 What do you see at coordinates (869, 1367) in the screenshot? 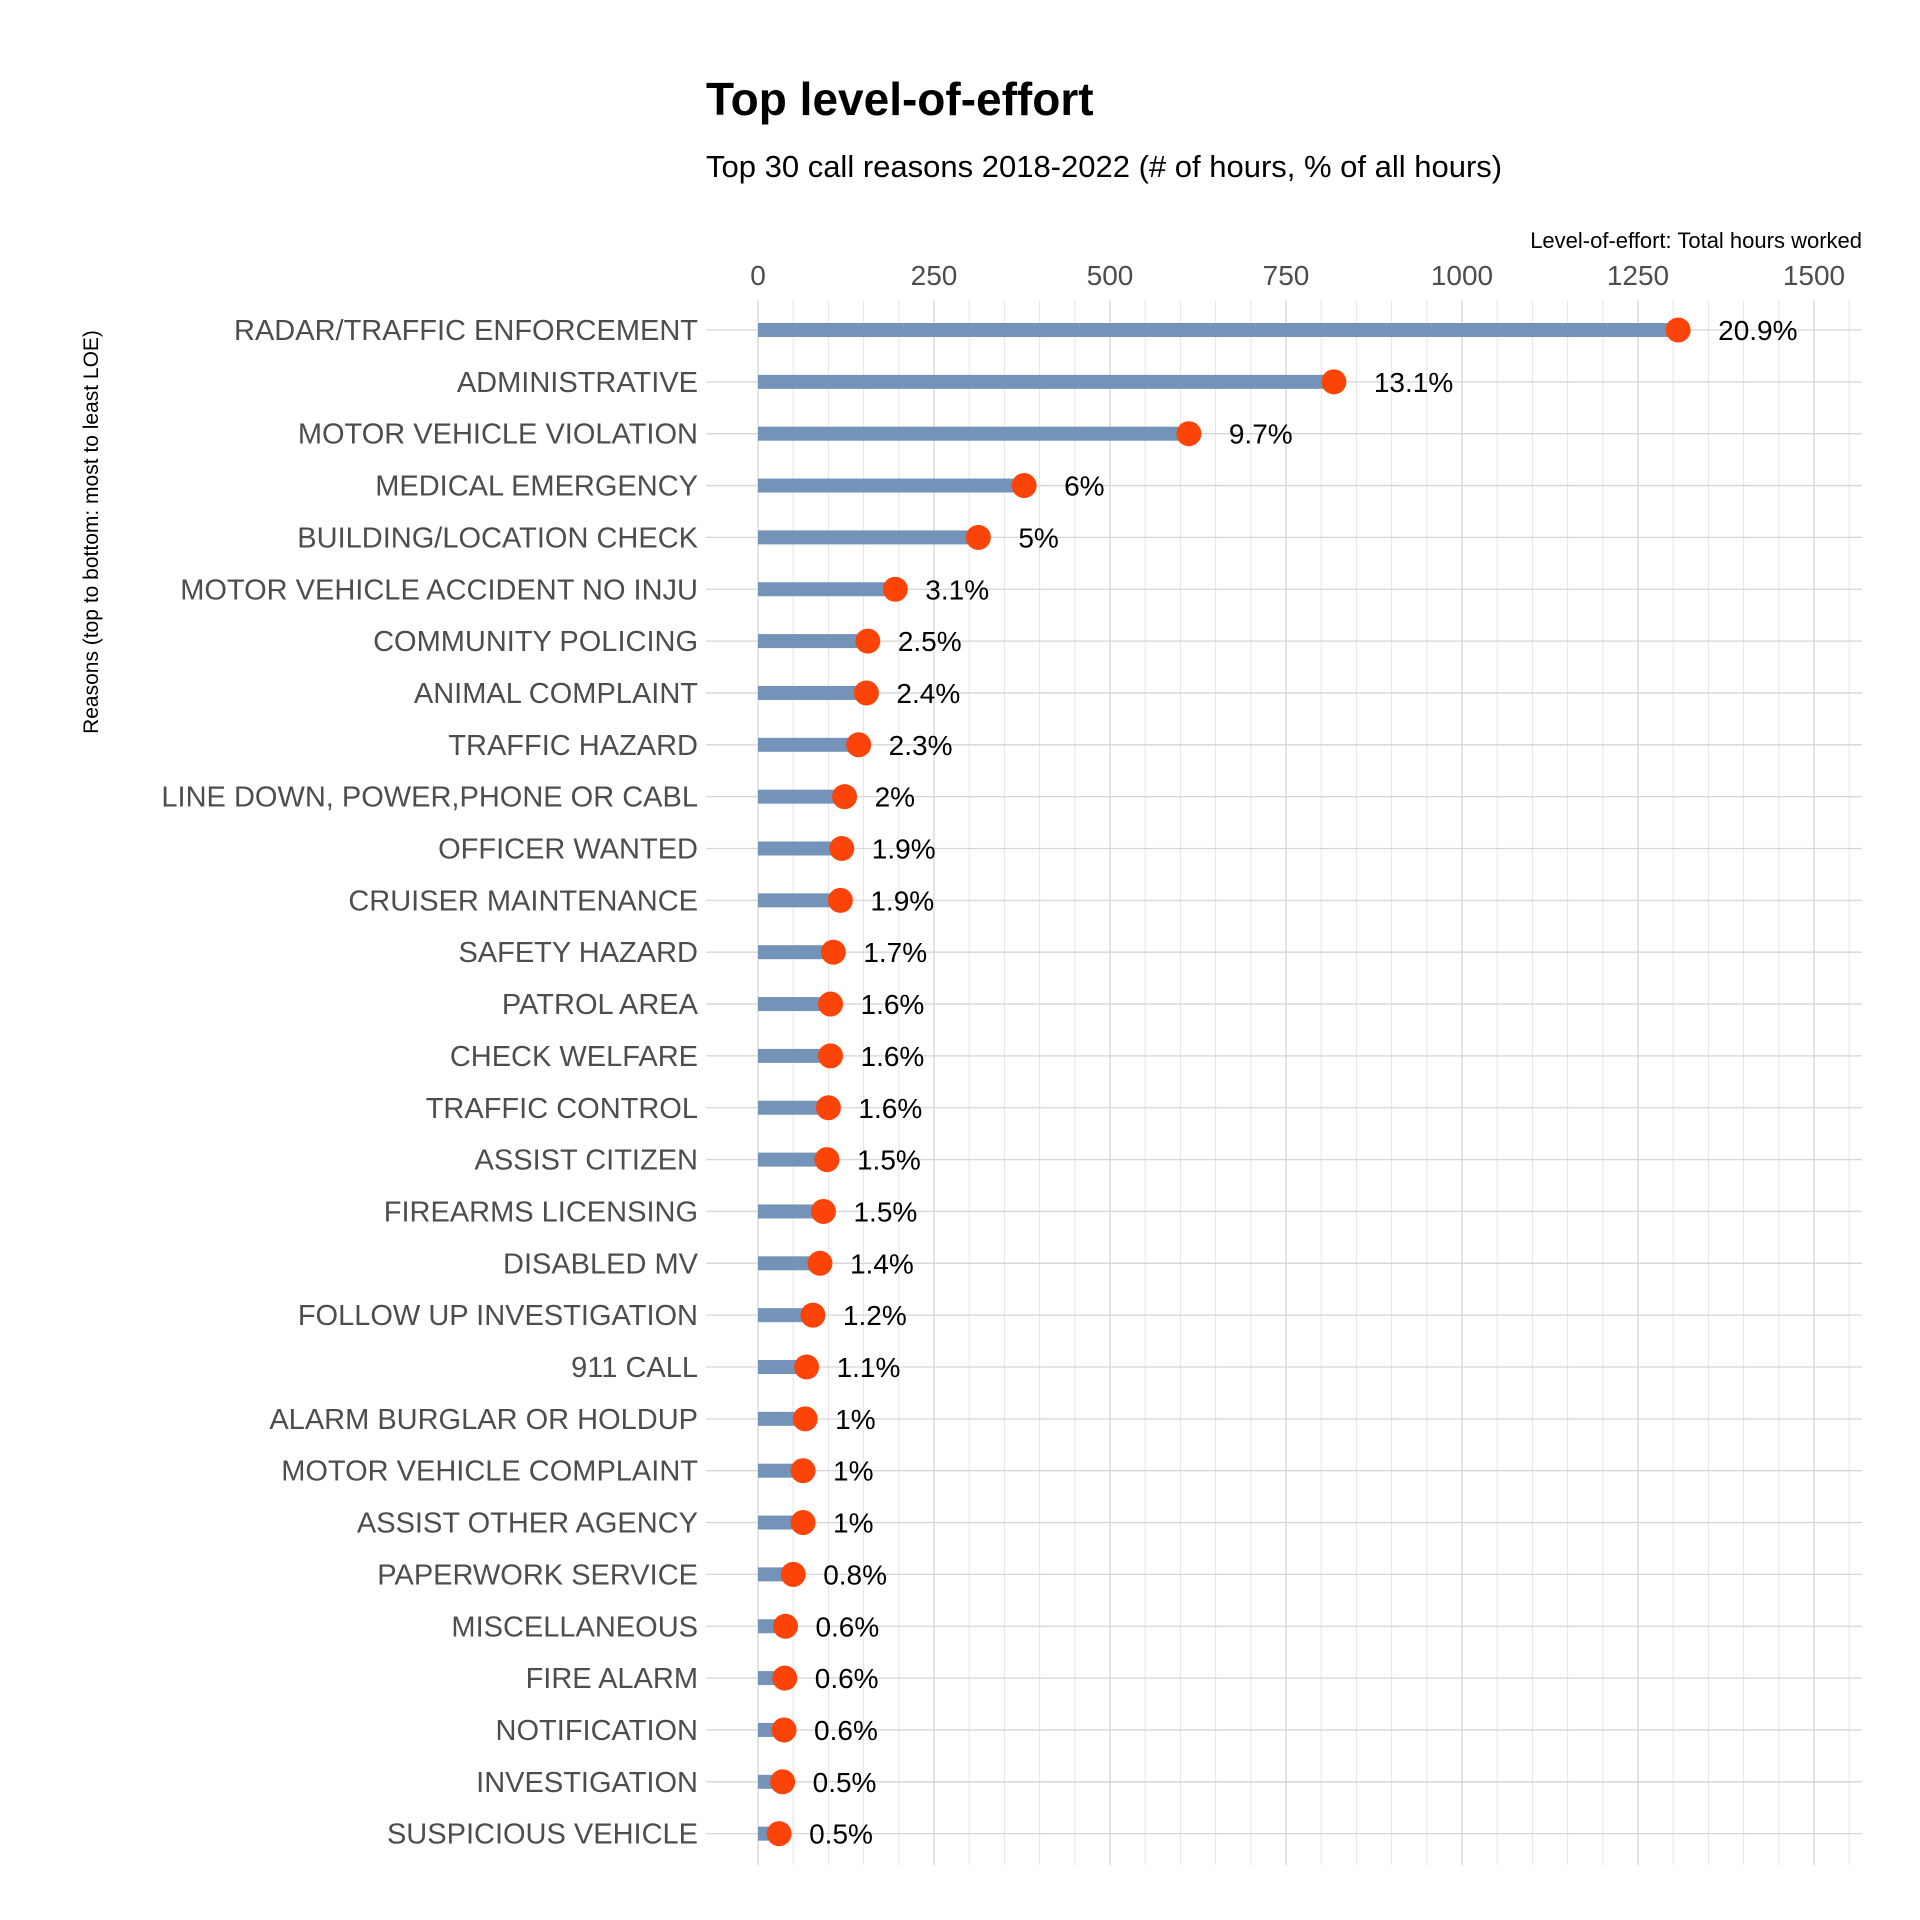
I see `percent-label: 1.1%` at bounding box center [869, 1367].